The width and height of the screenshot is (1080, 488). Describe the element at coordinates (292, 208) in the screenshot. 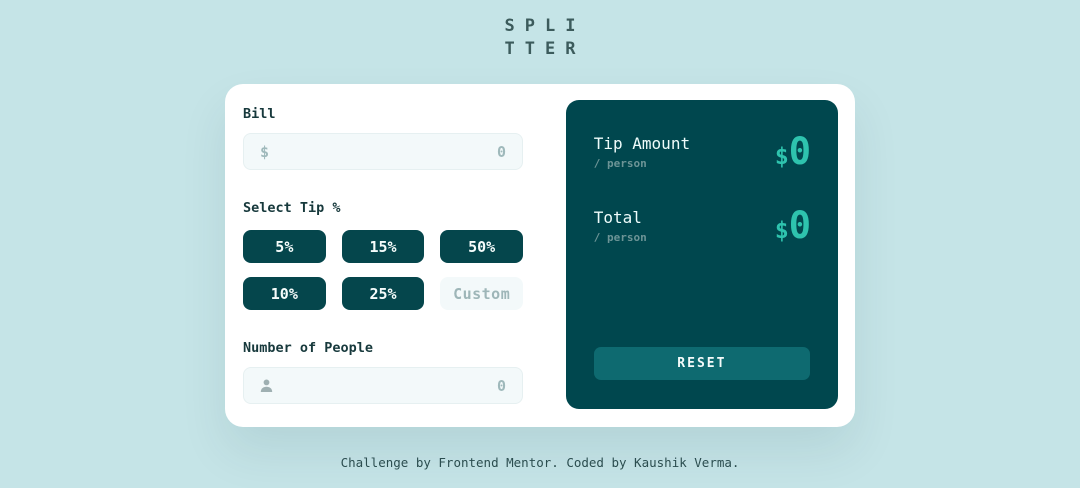

I see `select-tip-label: Select Tip %` at that location.